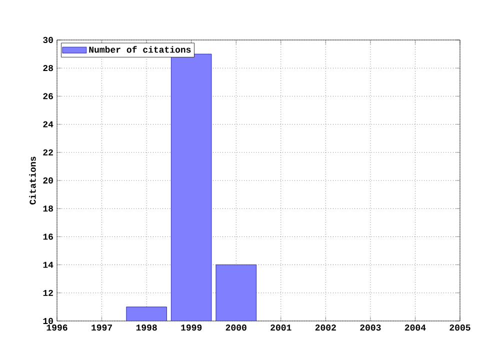 This screenshot has height=350, width=480. Describe the element at coordinates (32, 180) in the screenshot. I see `y-axis-title: Citations` at that location.